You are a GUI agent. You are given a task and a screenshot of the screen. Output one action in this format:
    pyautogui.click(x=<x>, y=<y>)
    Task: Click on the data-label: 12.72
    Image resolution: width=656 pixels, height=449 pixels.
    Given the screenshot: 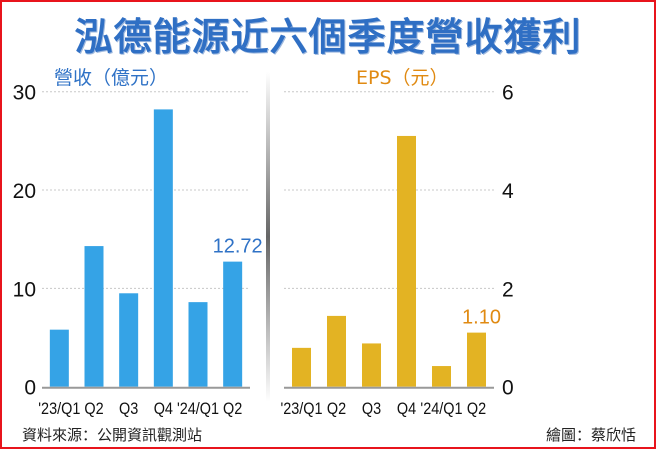 What is the action you would take?
    pyautogui.click(x=238, y=247)
    